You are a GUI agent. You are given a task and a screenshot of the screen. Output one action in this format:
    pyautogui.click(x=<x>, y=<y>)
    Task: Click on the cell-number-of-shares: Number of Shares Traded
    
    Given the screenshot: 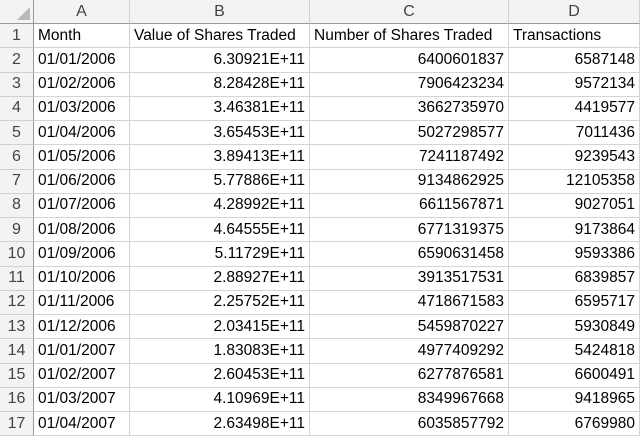 What is the action you would take?
    pyautogui.click(x=409, y=36)
    